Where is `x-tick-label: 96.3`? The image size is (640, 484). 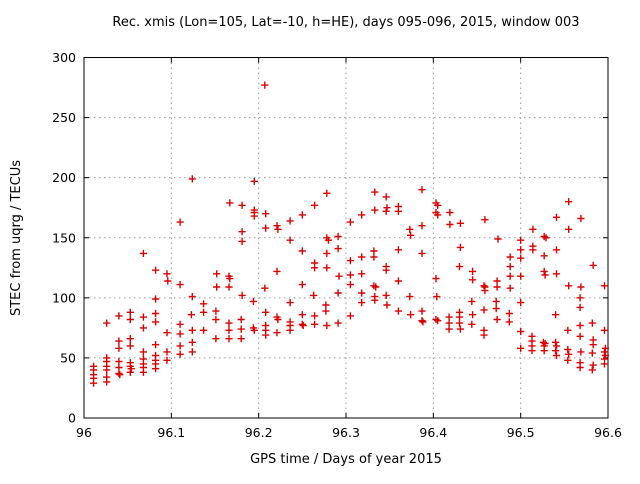
x-tick-label: 96.3 is located at coordinates (346, 432).